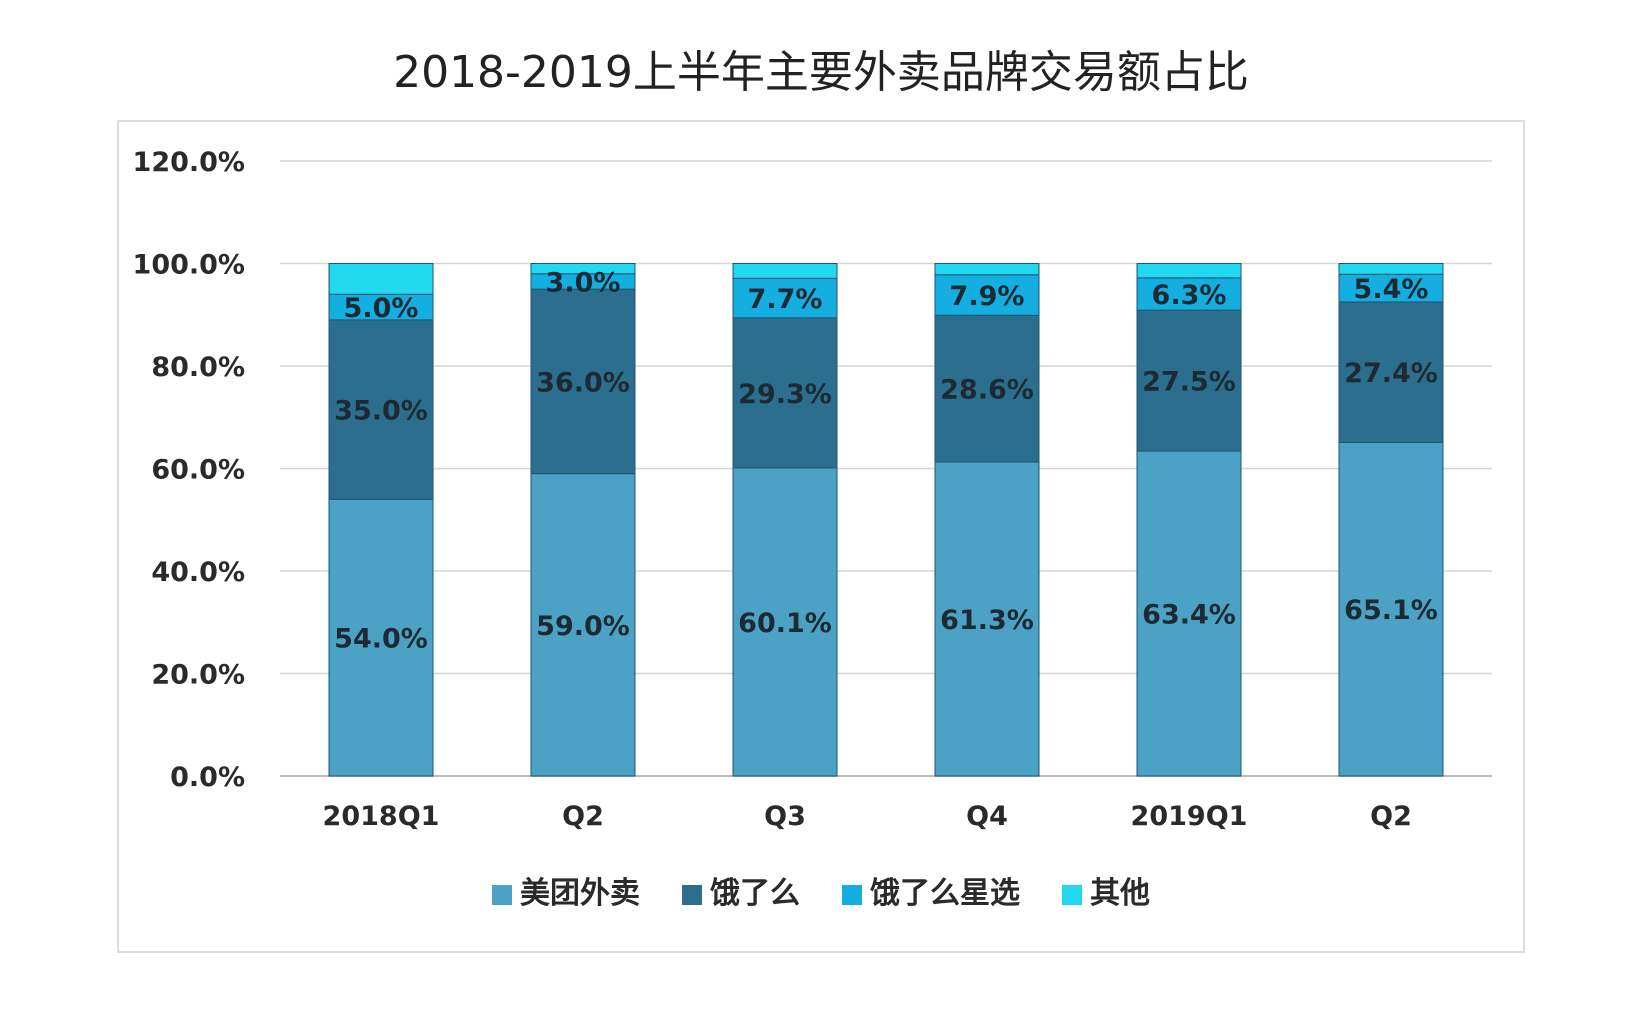 This screenshot has height=1026, width=1642. I want to click on data-label: 28.6%, so click(987, 390).